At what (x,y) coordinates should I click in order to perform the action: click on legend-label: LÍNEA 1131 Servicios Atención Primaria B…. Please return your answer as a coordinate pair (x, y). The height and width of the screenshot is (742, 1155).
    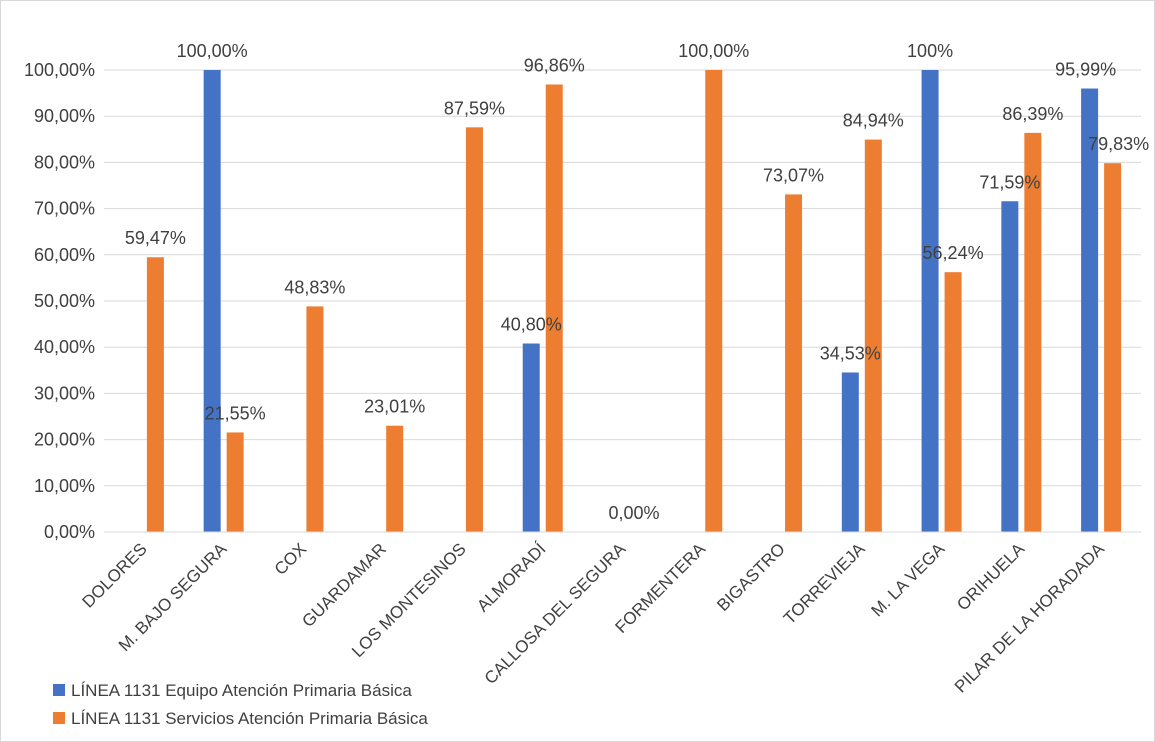
    Looking at the image, I should click on (249, 718).